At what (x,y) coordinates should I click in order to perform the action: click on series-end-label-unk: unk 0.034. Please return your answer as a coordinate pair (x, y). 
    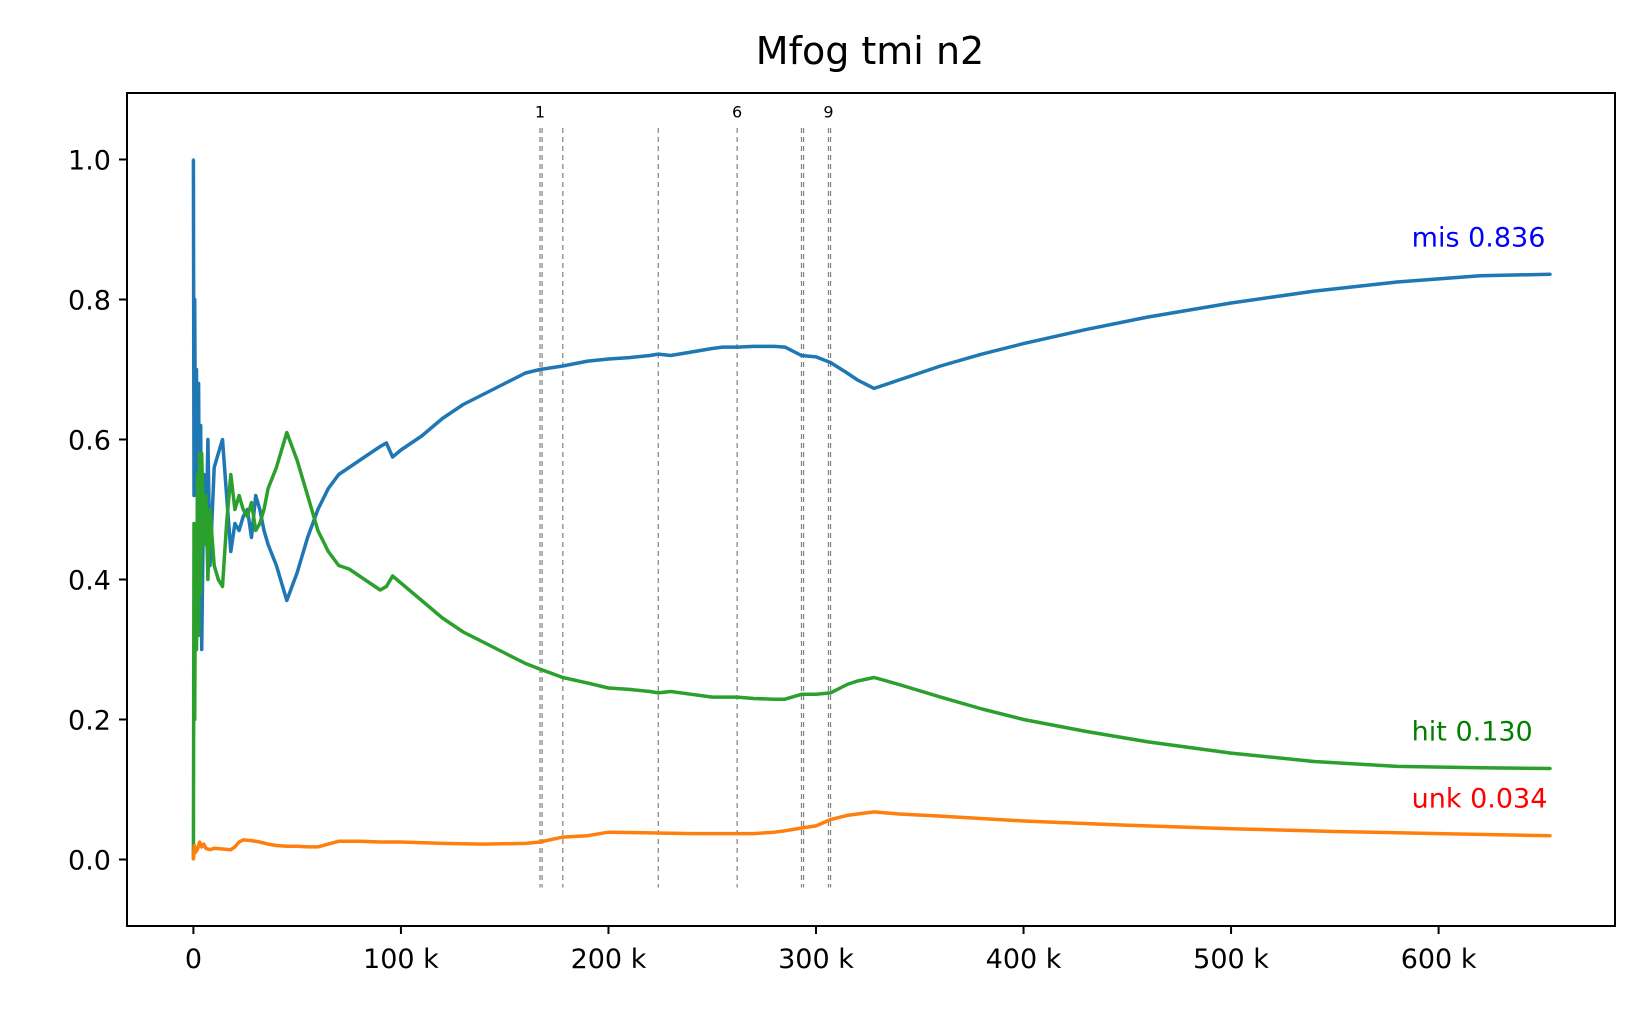
    Looking at the image, I should click on (1480, 799).